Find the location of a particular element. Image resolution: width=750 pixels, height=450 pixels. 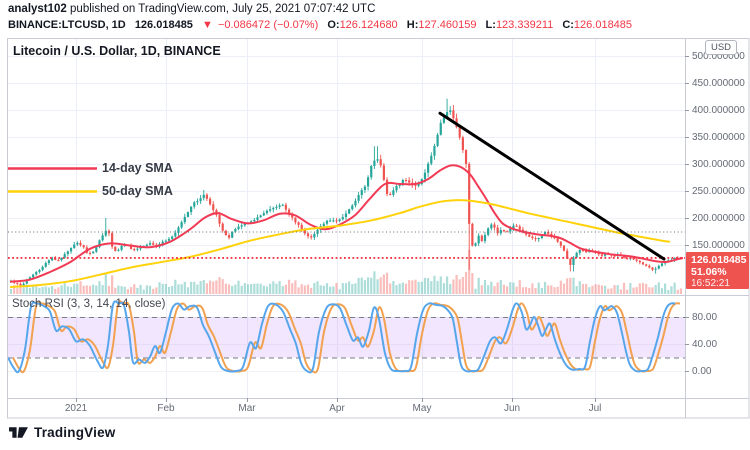

change-down-arrow-icon: ▼ is located at coordinates (207, 25).